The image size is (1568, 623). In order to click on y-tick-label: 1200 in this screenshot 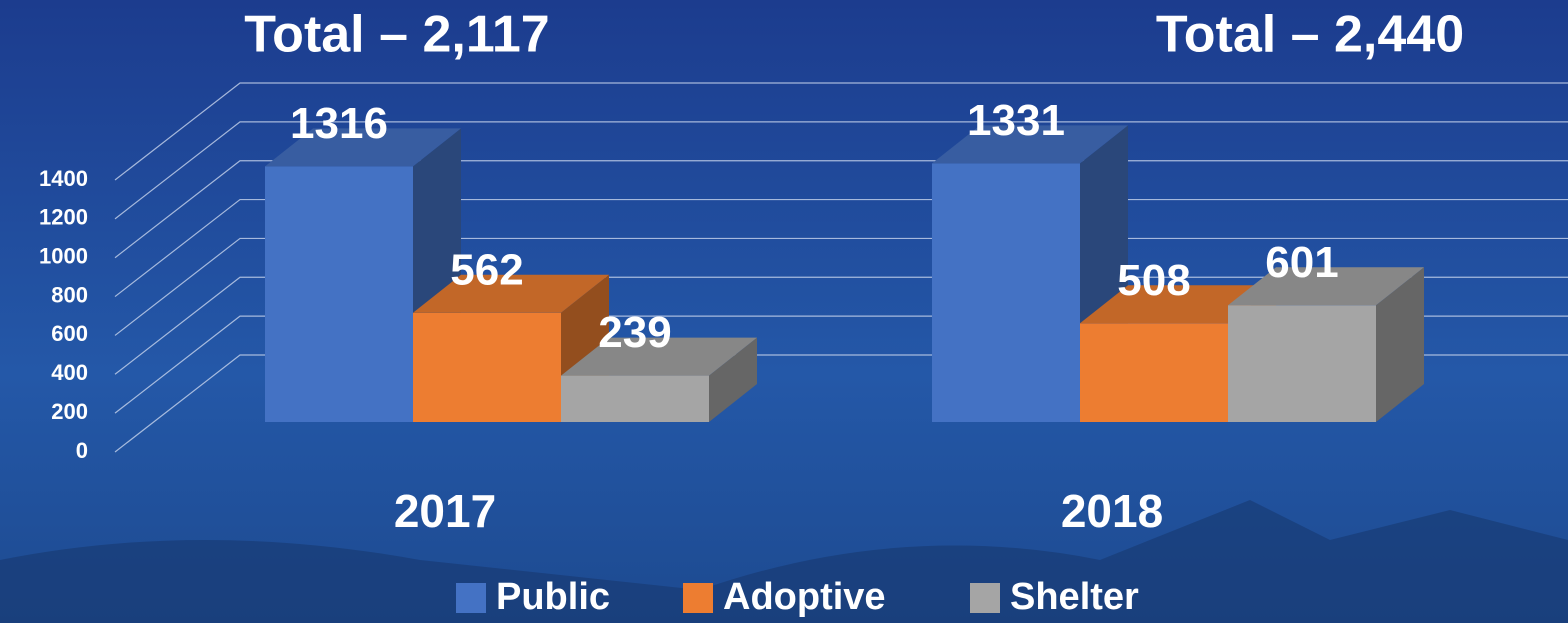, I will do `click(63, 217)`.